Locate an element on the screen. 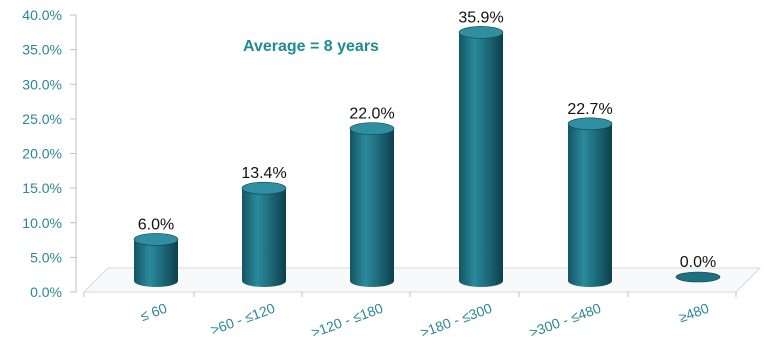 The width and height of the screenshot is (770, 355). x-tick-label: >60 - ≤120 is located at coordinates (242, 319).